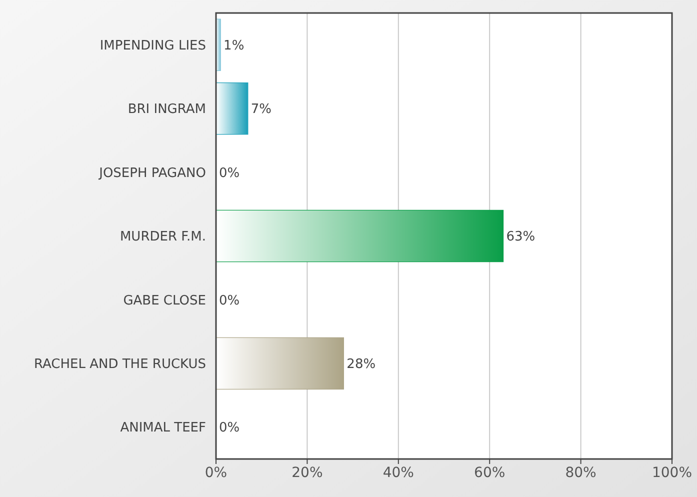 The width and height of the screenshot is (697, 497). I want to click on y-tick-label: GABE CLOSE, so click(164, 300).